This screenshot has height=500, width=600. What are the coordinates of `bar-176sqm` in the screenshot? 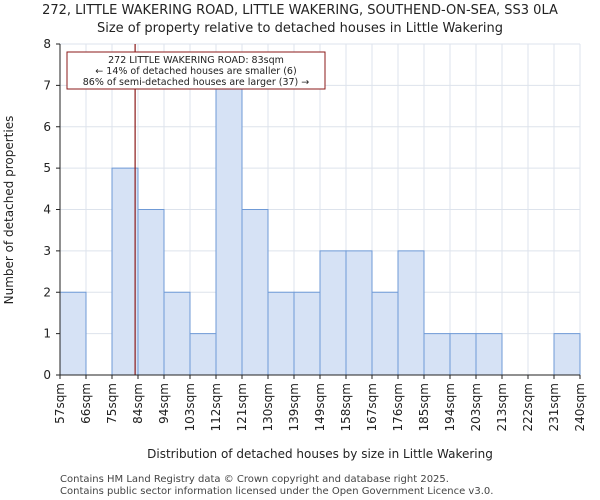 It's located at (411, 313).